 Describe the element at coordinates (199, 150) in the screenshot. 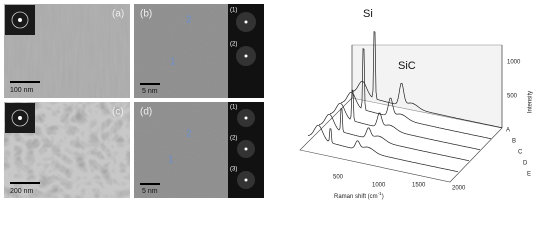

I see `panel-d: (1) (2) (3) (d) 1 2 5 nm` at that location.